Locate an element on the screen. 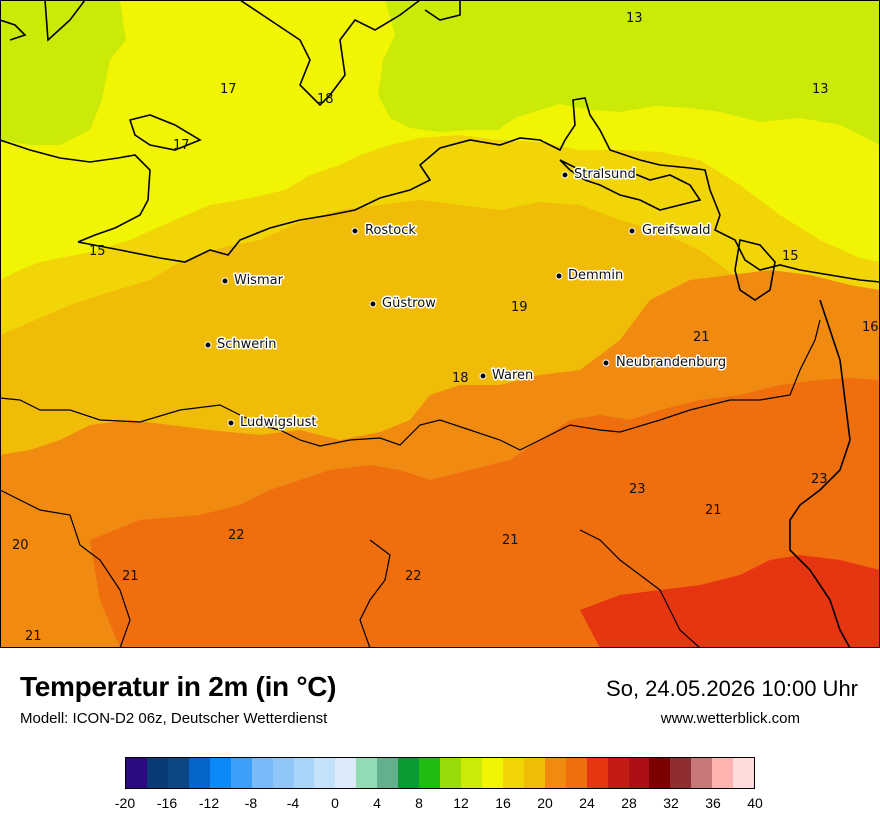 Image resolution: width=880 pixels, height=830 pixels. colorbar-tick-label: 20 is located at coordinates (545, 803).